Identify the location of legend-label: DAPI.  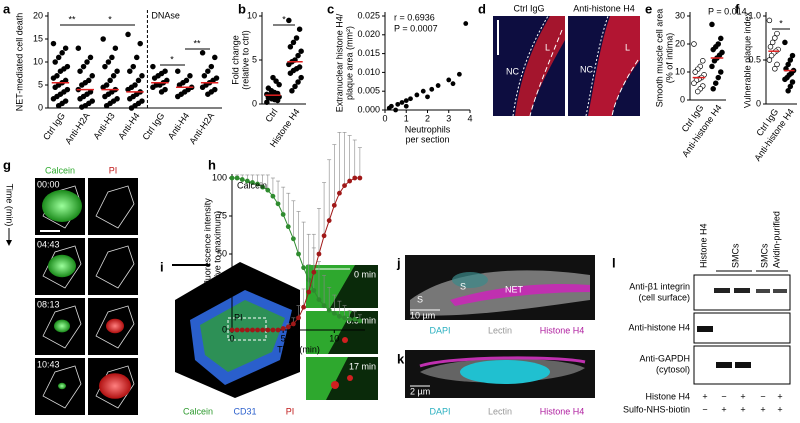
(439, 330).